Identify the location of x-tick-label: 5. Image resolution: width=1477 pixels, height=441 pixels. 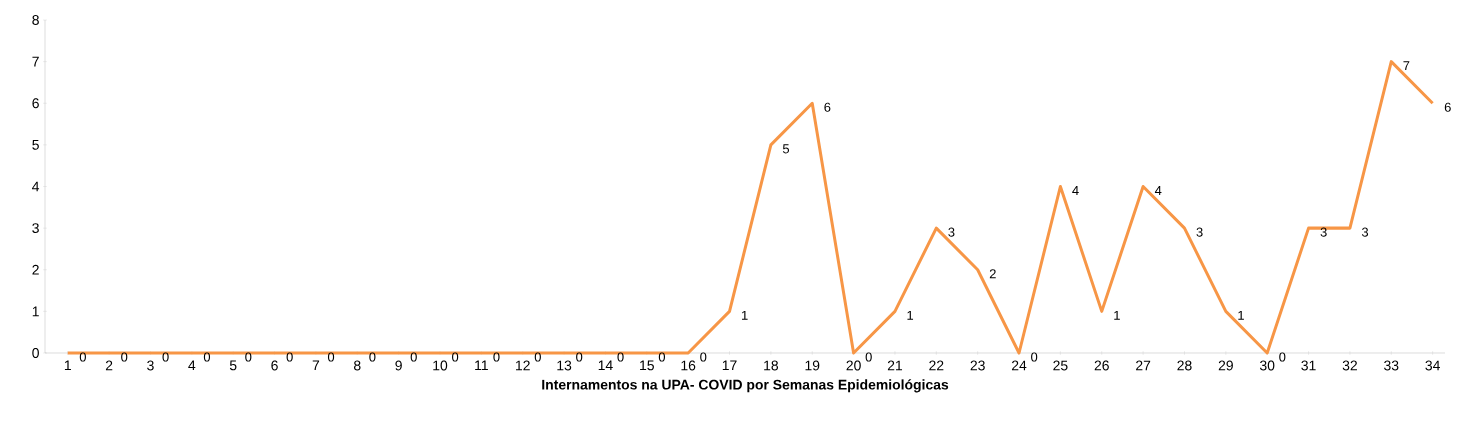
(233, 365).